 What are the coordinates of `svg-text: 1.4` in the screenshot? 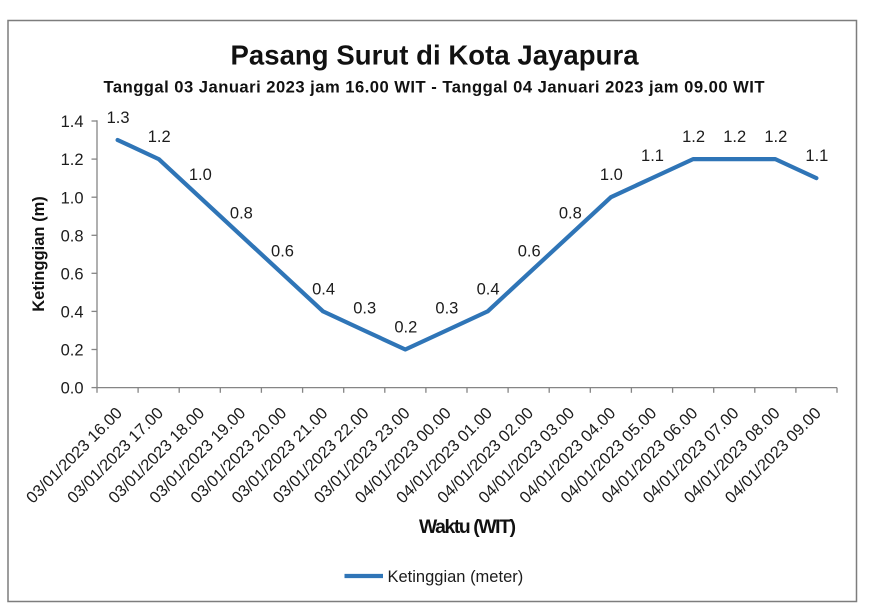 It's located at (72, 122).